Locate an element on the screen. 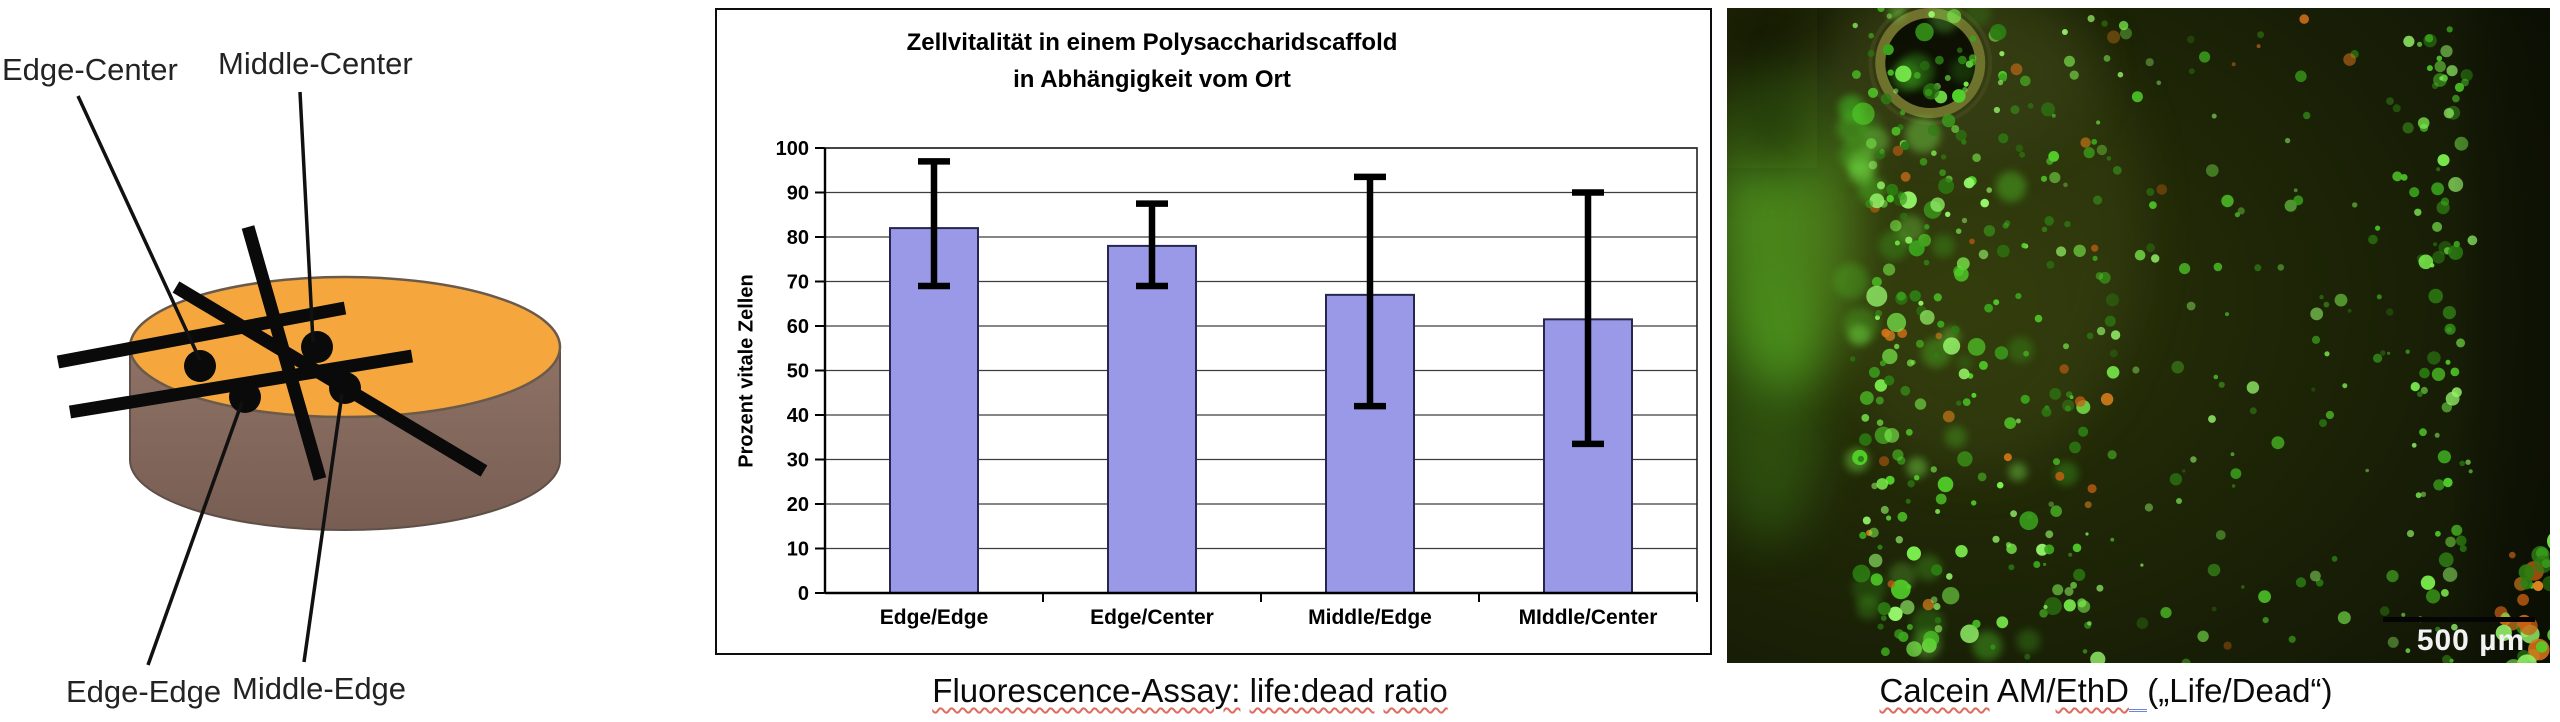 This screenshot has width=2560, height=722. leader-middle-edge is located at coordinates (323, 528).